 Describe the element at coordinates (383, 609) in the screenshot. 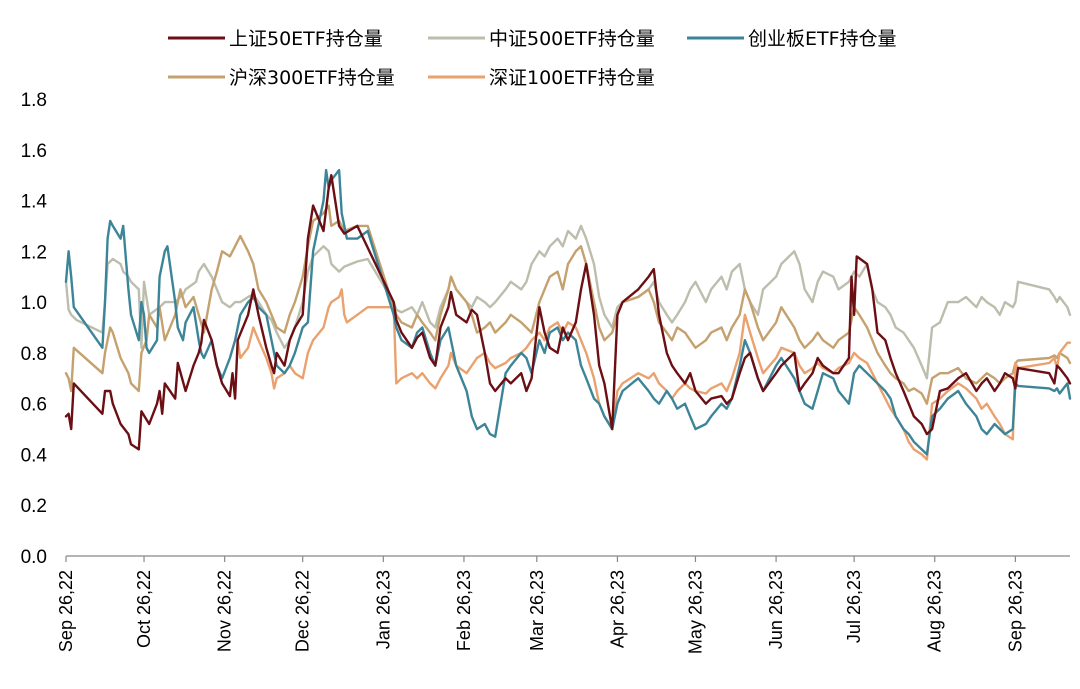

I see `x-tick-label: Jan 26,23` at that location.